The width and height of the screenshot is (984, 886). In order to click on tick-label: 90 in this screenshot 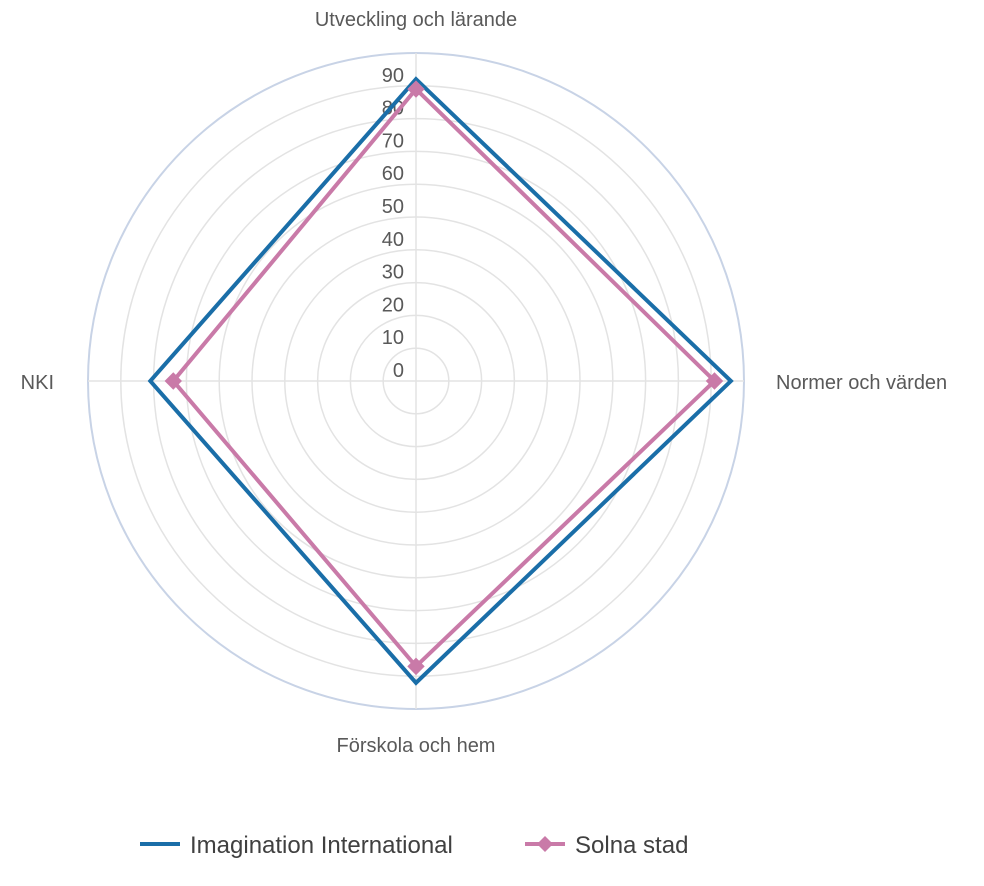, I will do `click(393, 76)`.